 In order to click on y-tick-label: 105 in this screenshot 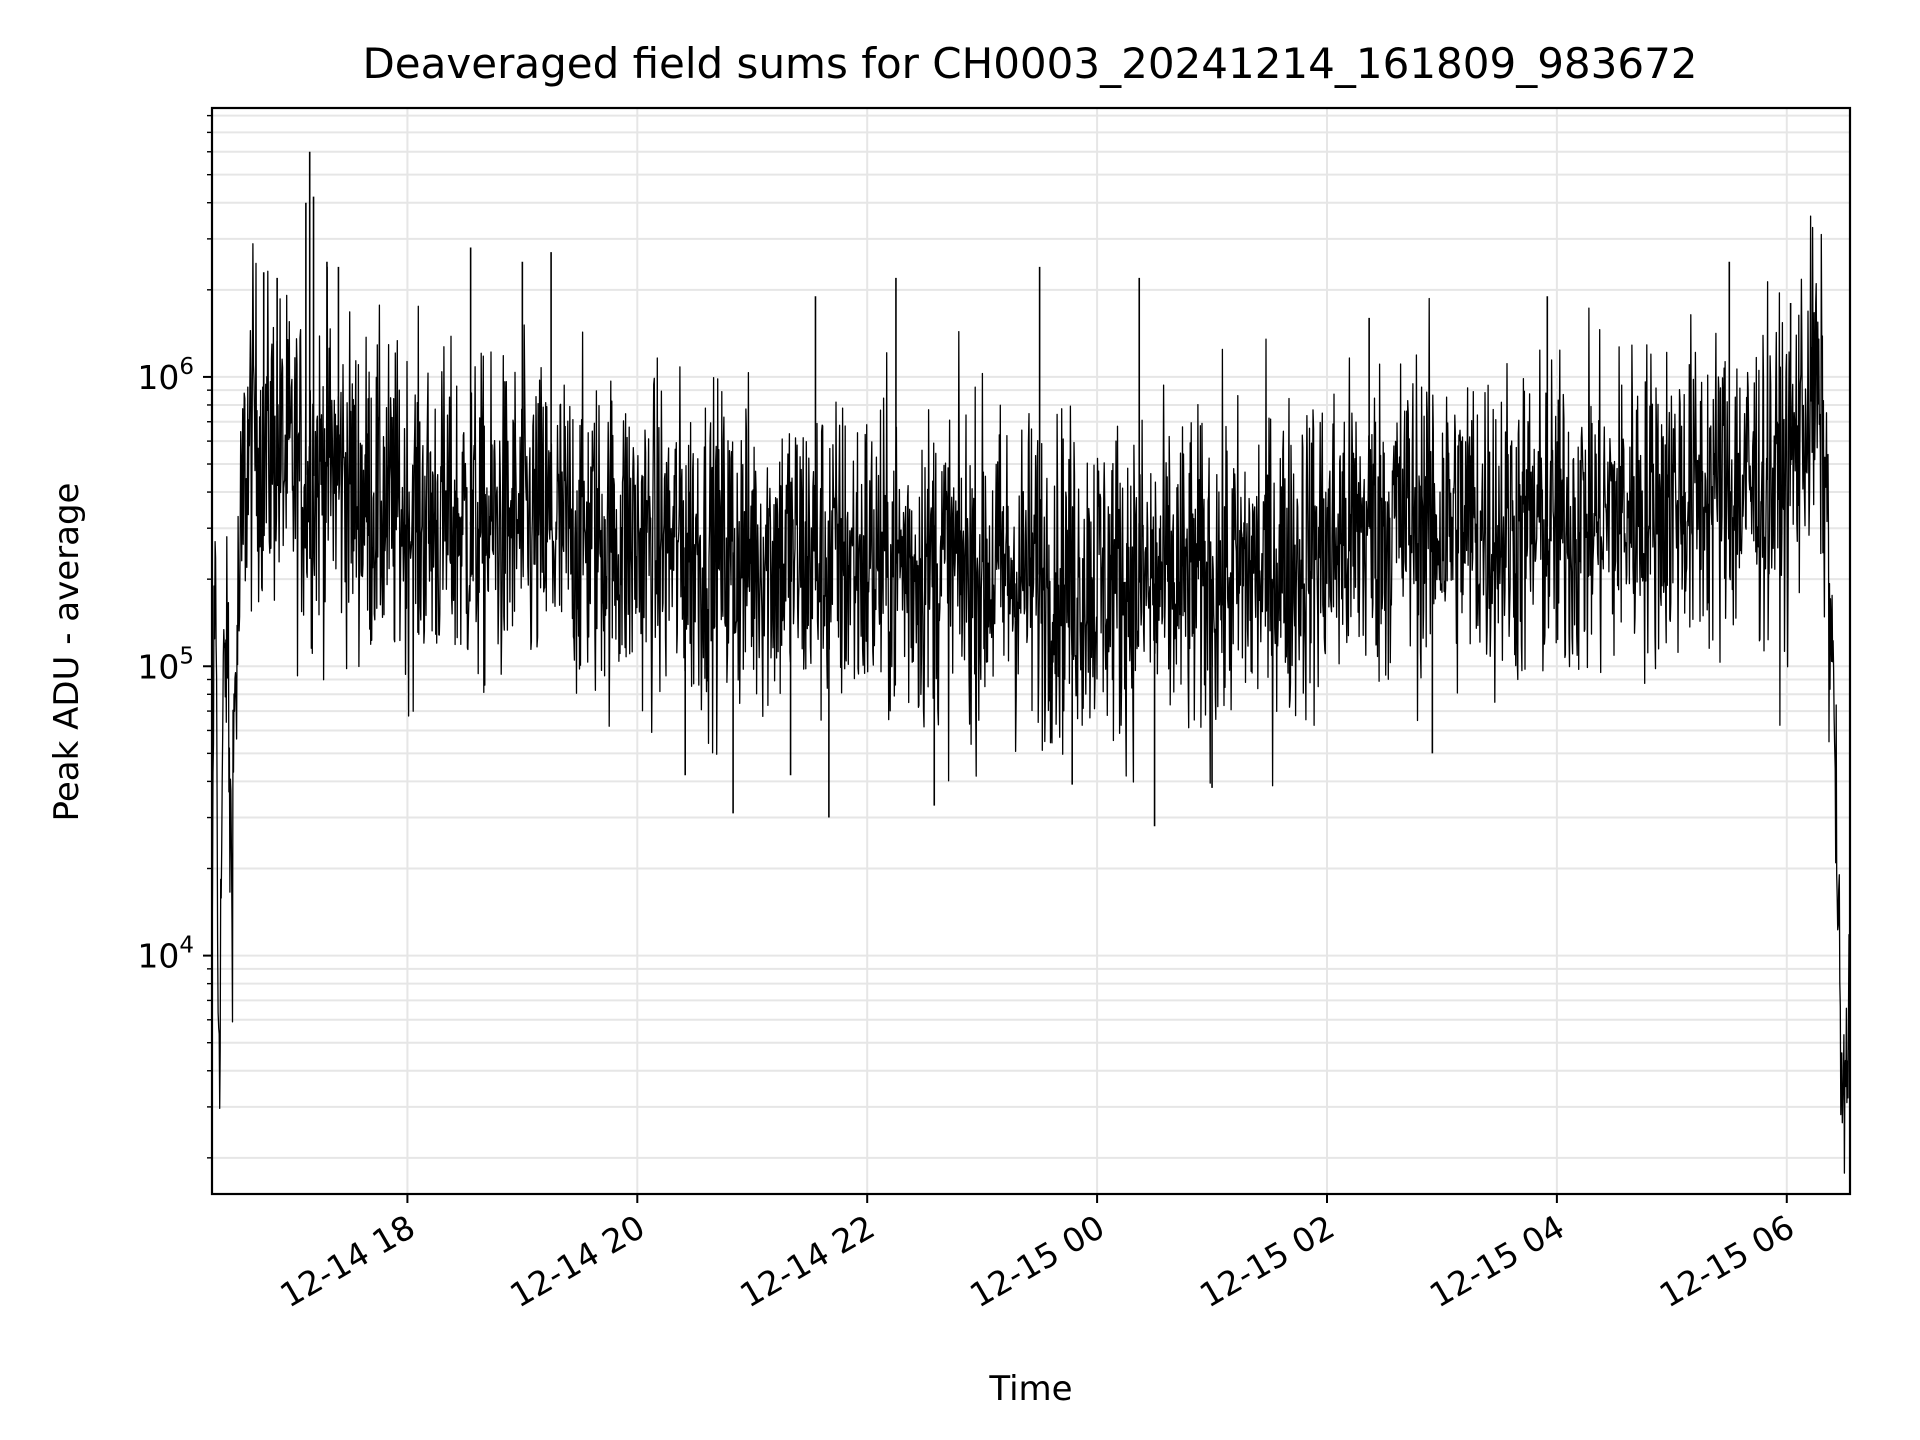, I will do `click(165, 664)`.